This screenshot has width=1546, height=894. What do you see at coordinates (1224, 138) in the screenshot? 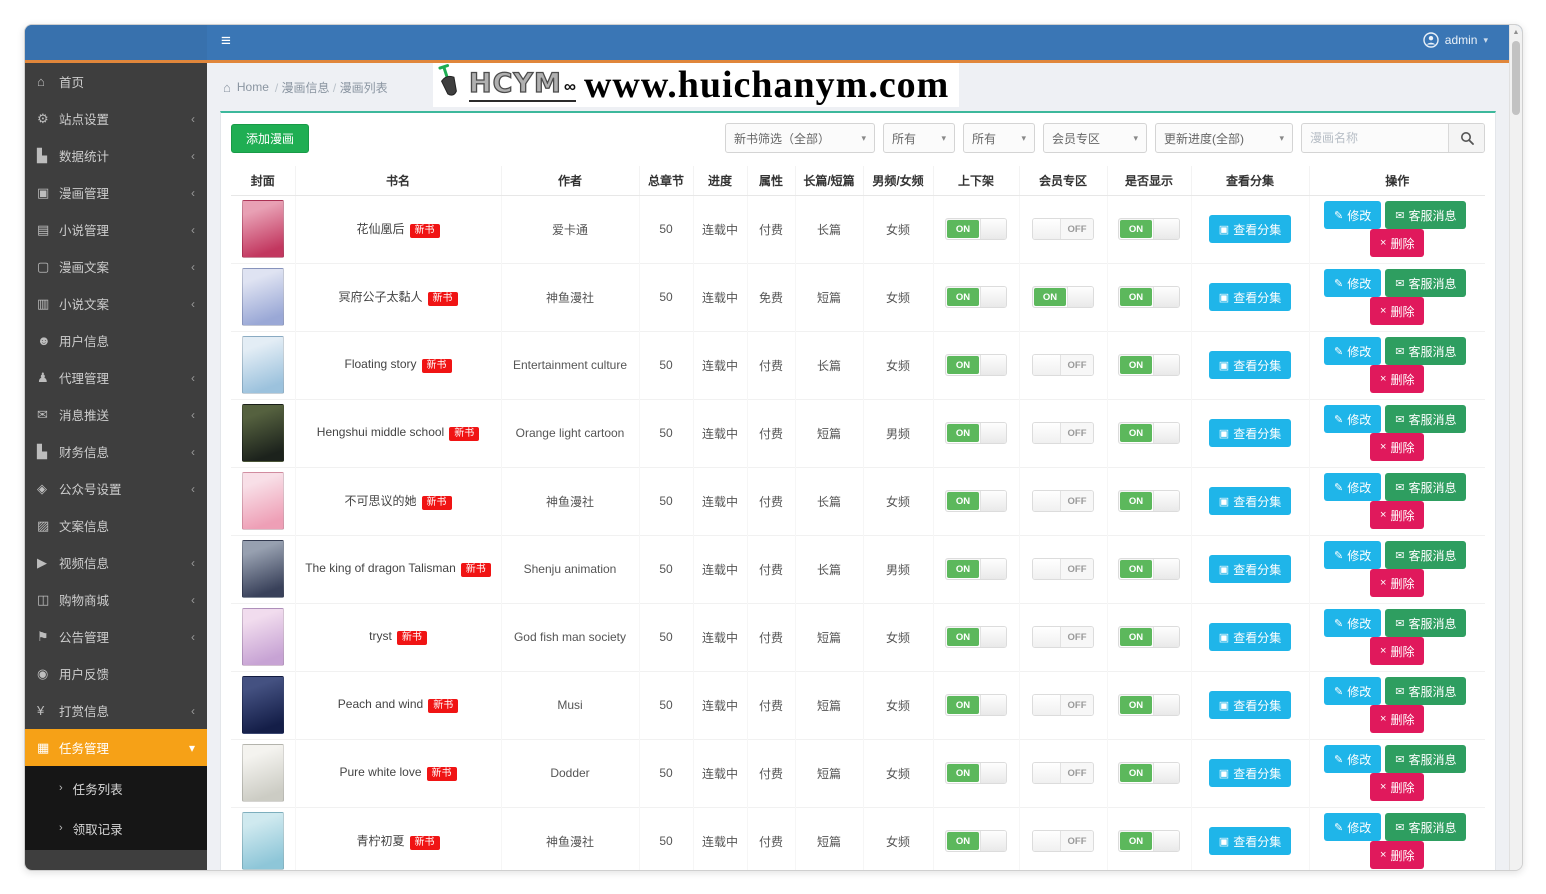
I see `filter-dropdown-5: 更新进度(全部) ▾` at bounding box center [1224, 138].